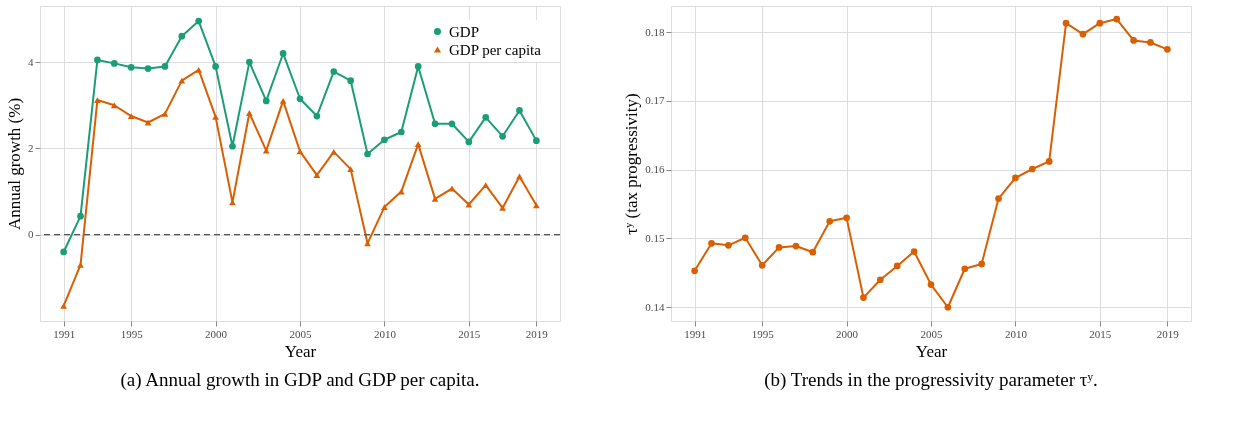 Image resolution: width=1250 pixels, height=425 pixels. I want to click on y-tick-label: 0.14, so click(655, 306).